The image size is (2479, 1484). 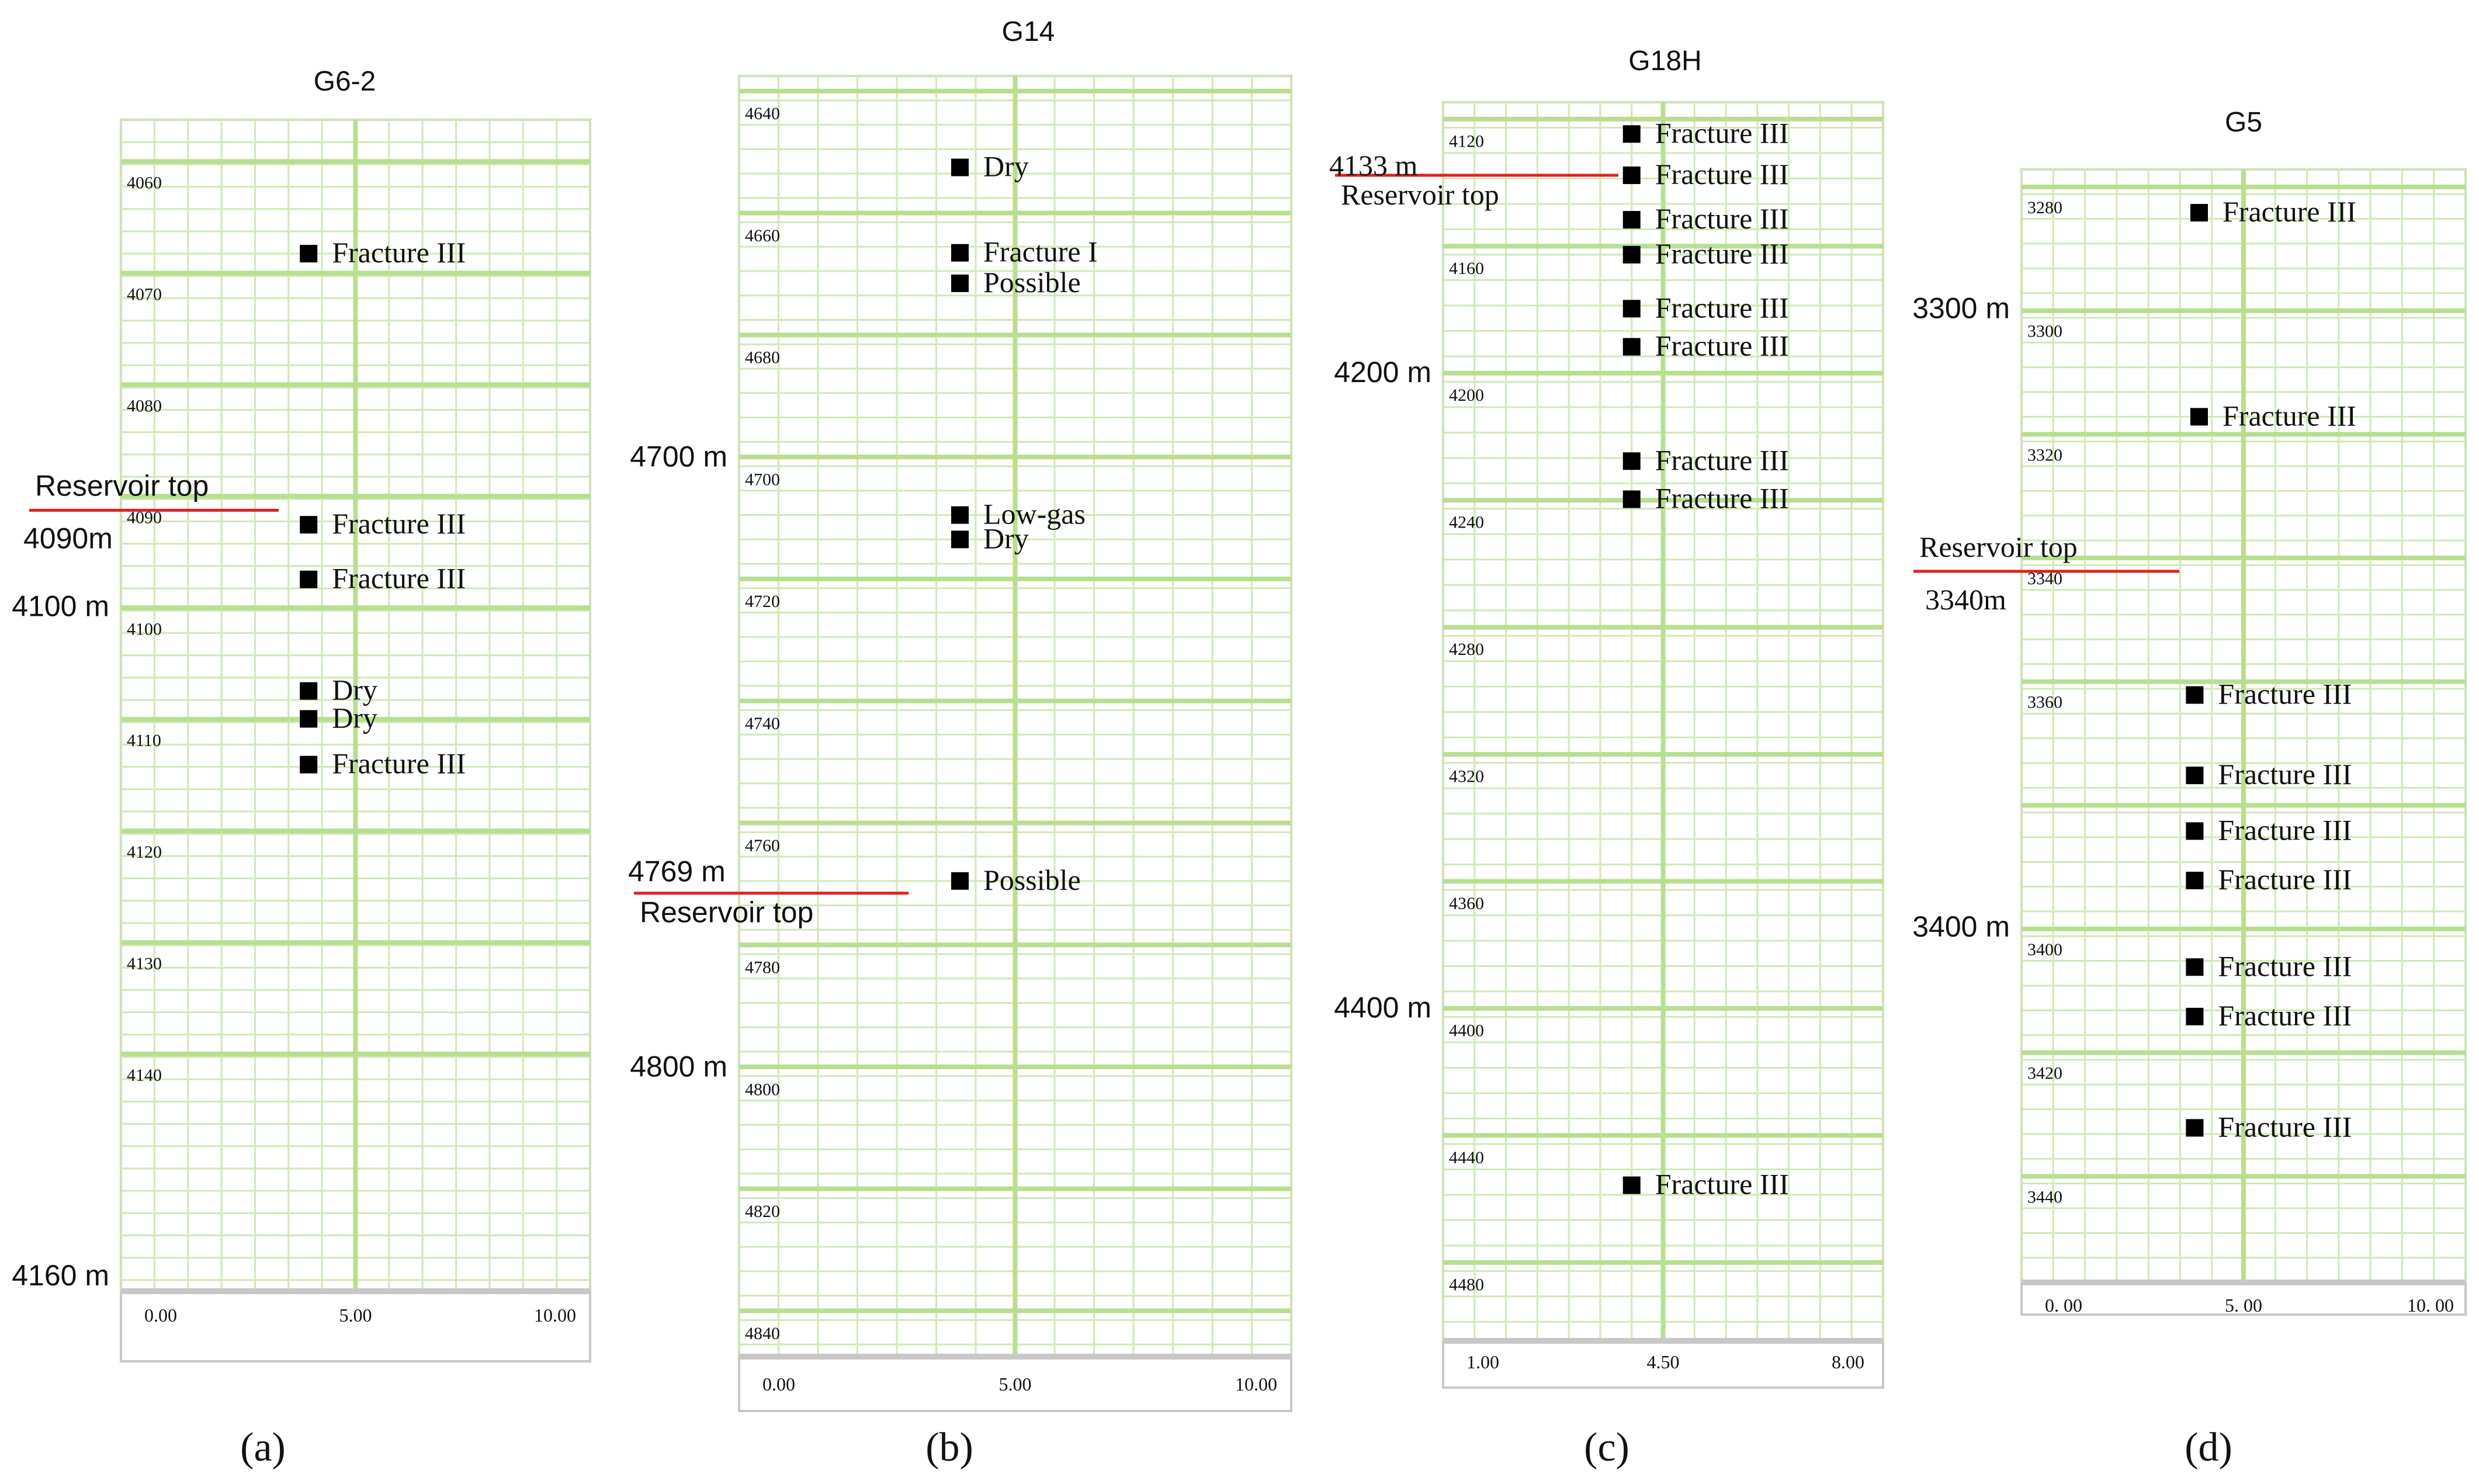 I want to click on y-tick-label: 4740, so click(x=762, y=723).